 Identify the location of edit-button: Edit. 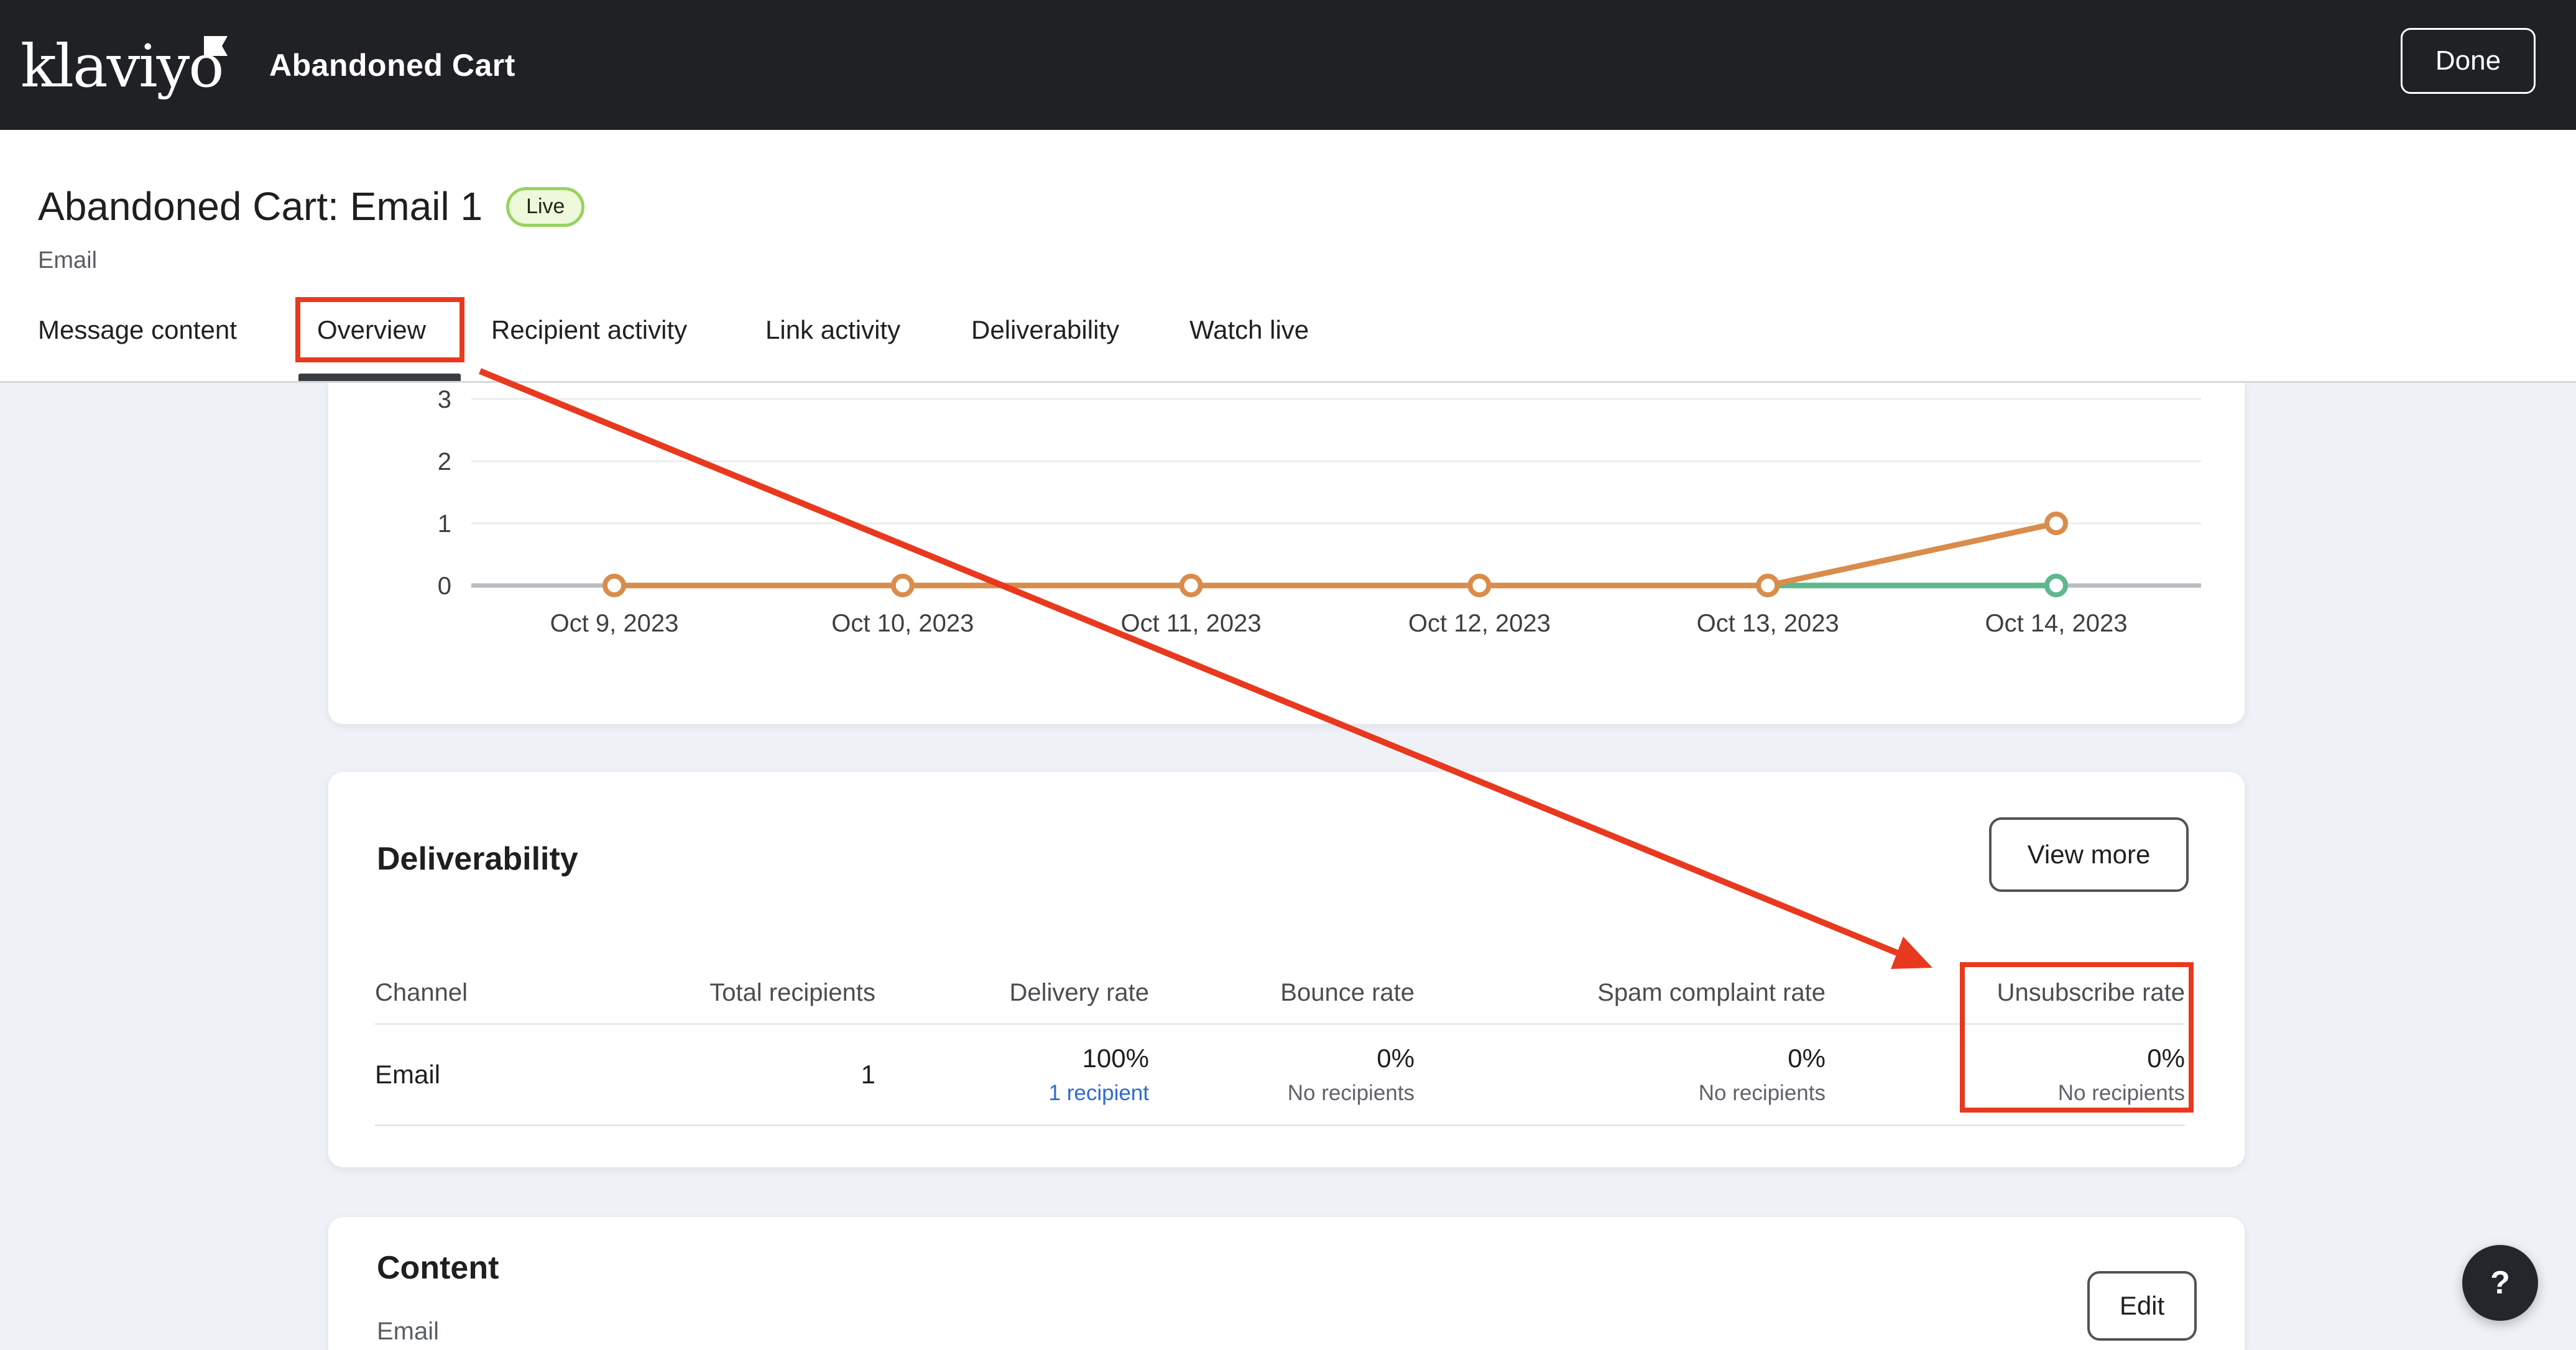
(2142, 1306).